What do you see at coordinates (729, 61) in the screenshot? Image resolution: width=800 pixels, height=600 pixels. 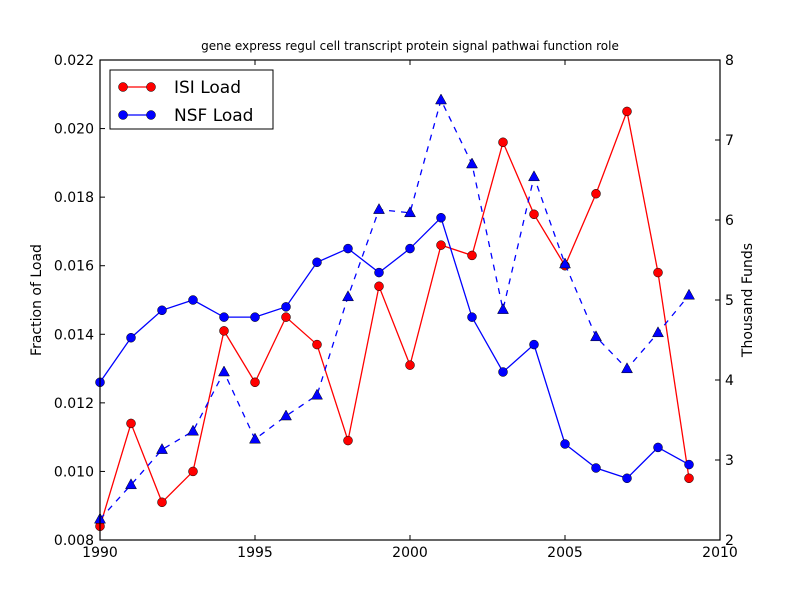 I see `y2-tick-label: 8` at bounding box center [729, 61].